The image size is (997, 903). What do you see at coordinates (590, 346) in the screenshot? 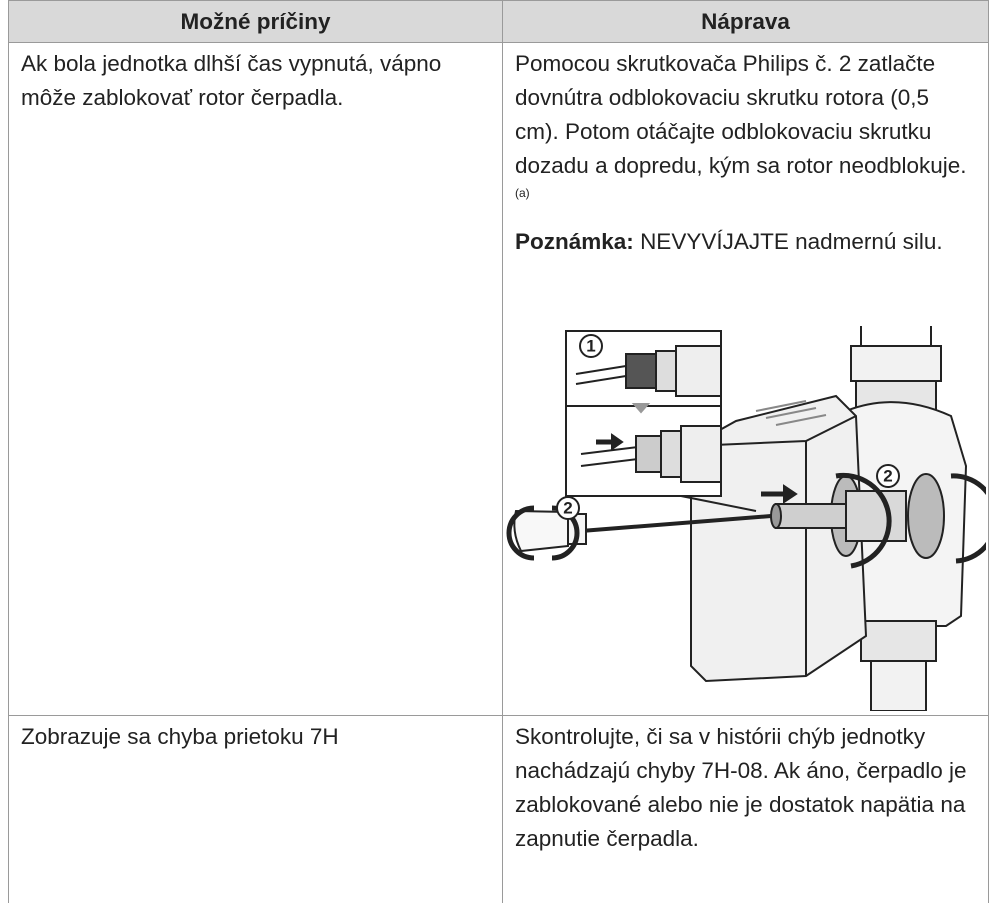
I see `figure-label: 1` at bounding box center [590, 346].